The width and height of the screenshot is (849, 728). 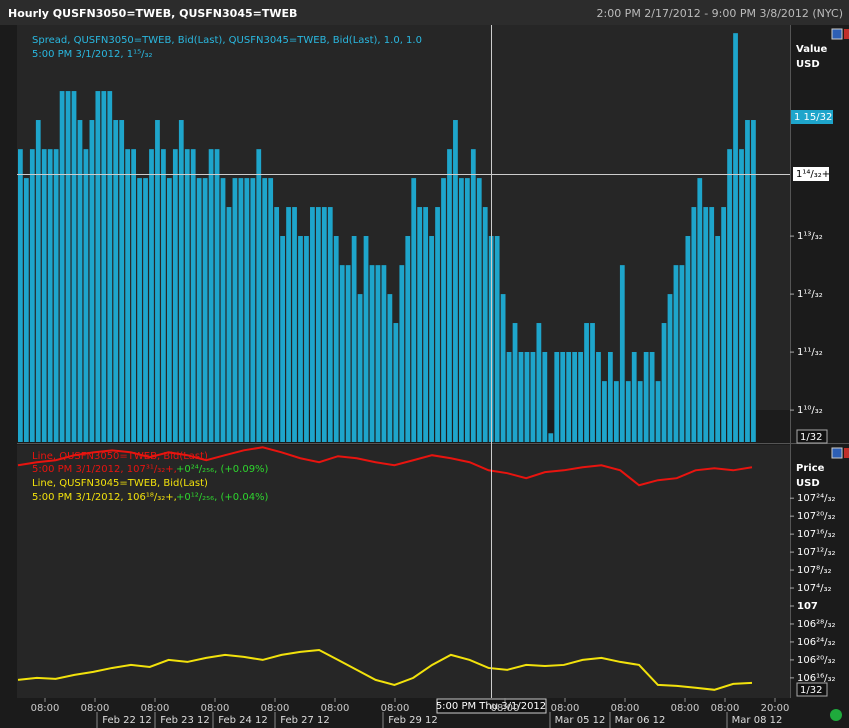 What do you see at coordinates (814, 570) in the screenshot?
I see `y-tick-label: 107⁸/₃₂` at bounding box center [814, 570].